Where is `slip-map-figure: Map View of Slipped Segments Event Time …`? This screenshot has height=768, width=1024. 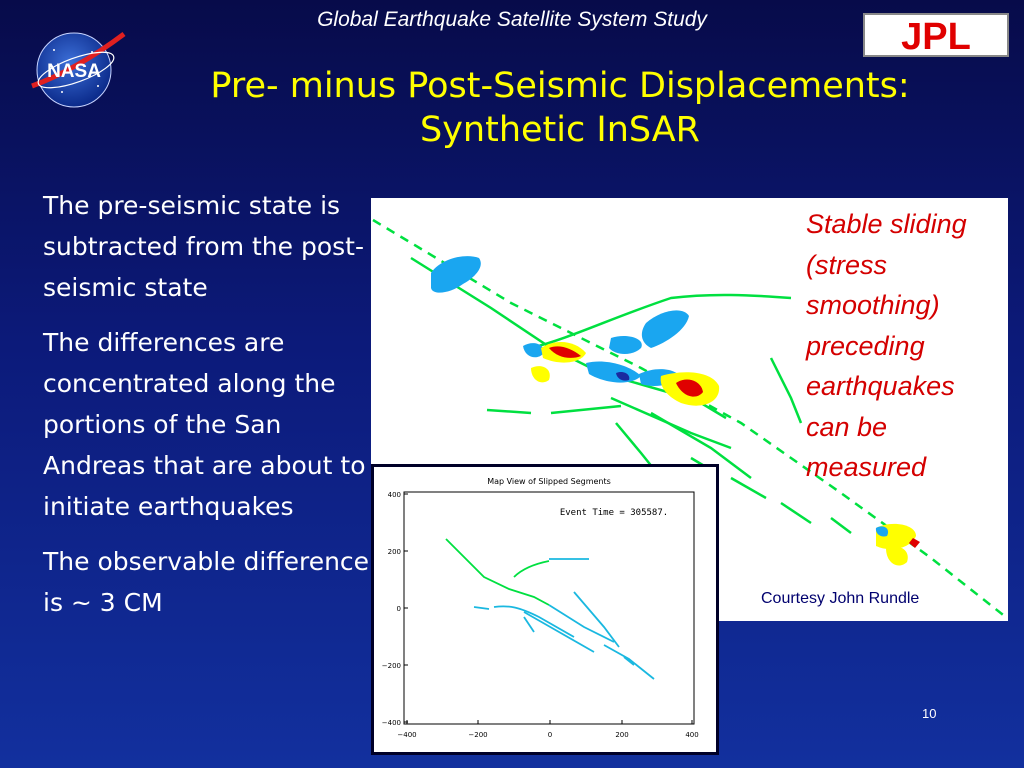 slip-map-figure: Map View of Slipped Segments Event Time … is located at coordinates (545, 609).